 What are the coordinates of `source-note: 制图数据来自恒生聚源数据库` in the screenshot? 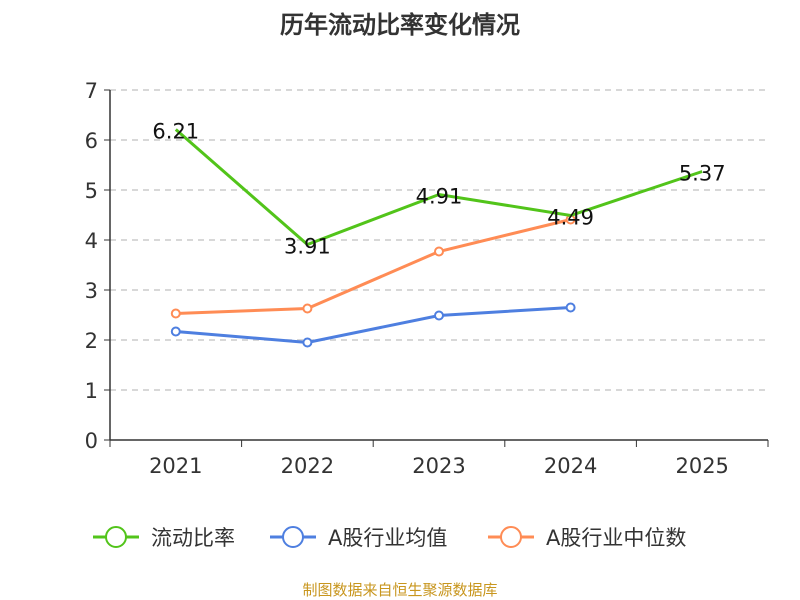 It's located at (399, 590).